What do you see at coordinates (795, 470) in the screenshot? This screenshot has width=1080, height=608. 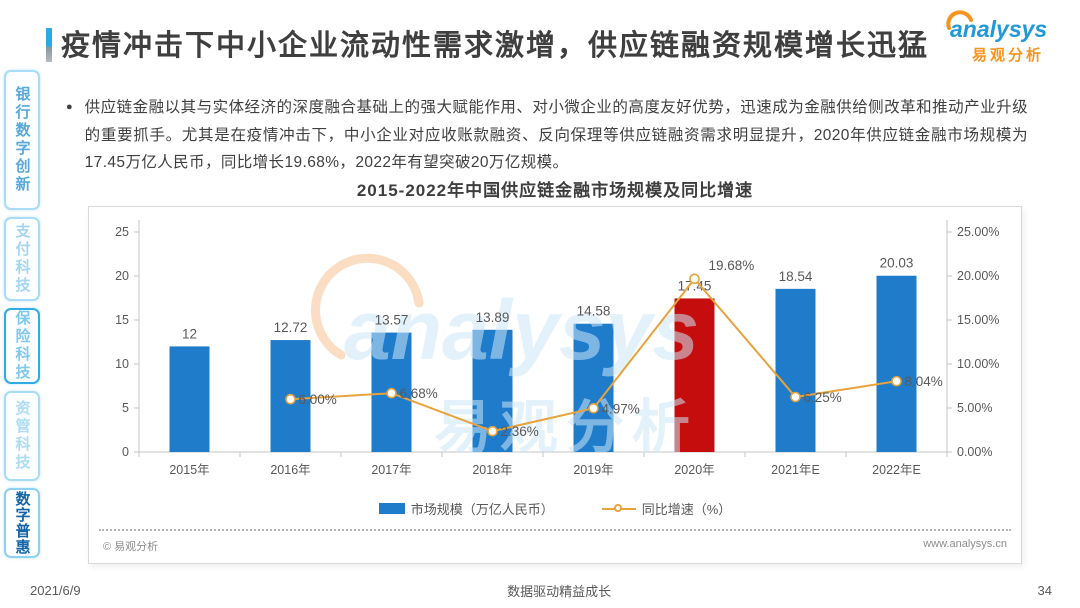 I see `svg-text: 2021年E` at bounding box center [795, 470].